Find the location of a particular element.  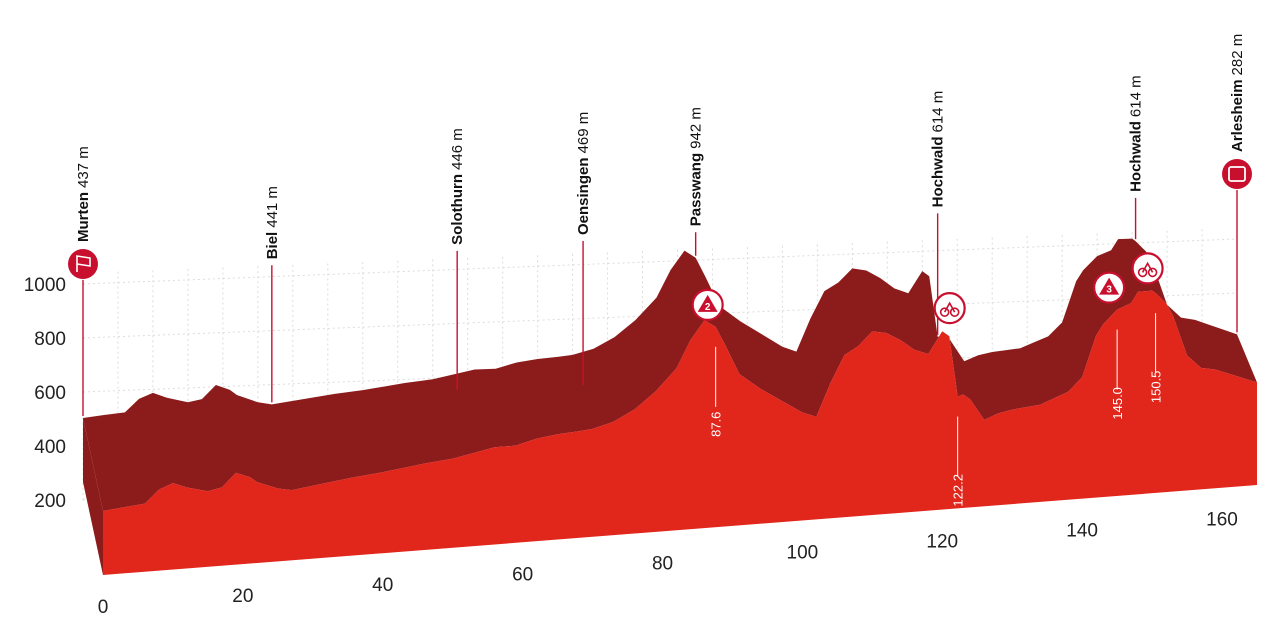

location-0: Murten 437 m is located at coordinates (83, 281).